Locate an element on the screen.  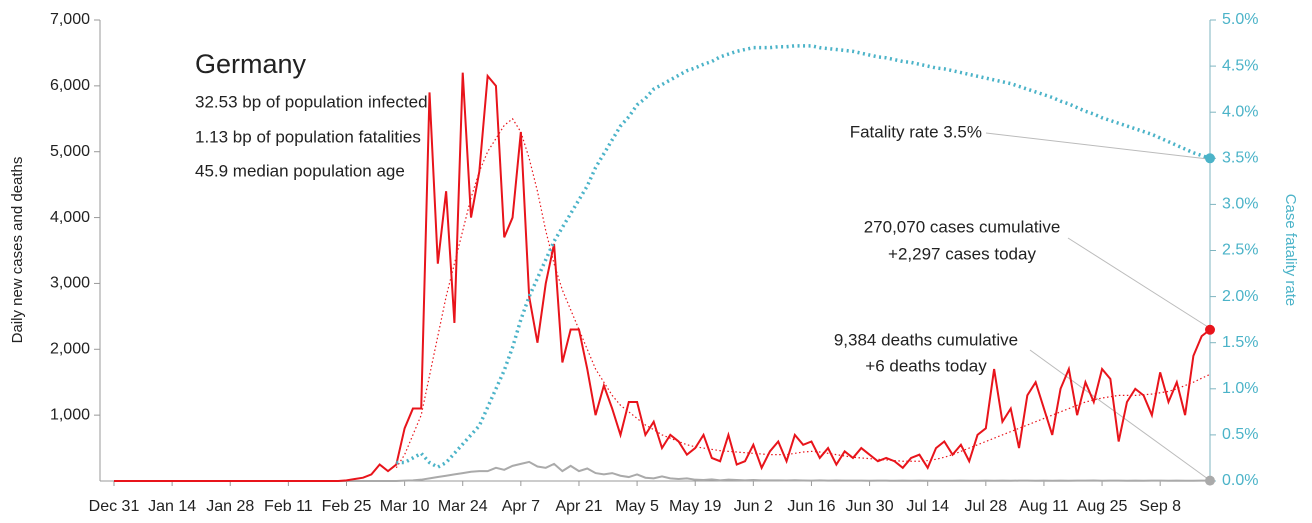
y-tick-label: 4,000 is located at coordinates (70, 217).